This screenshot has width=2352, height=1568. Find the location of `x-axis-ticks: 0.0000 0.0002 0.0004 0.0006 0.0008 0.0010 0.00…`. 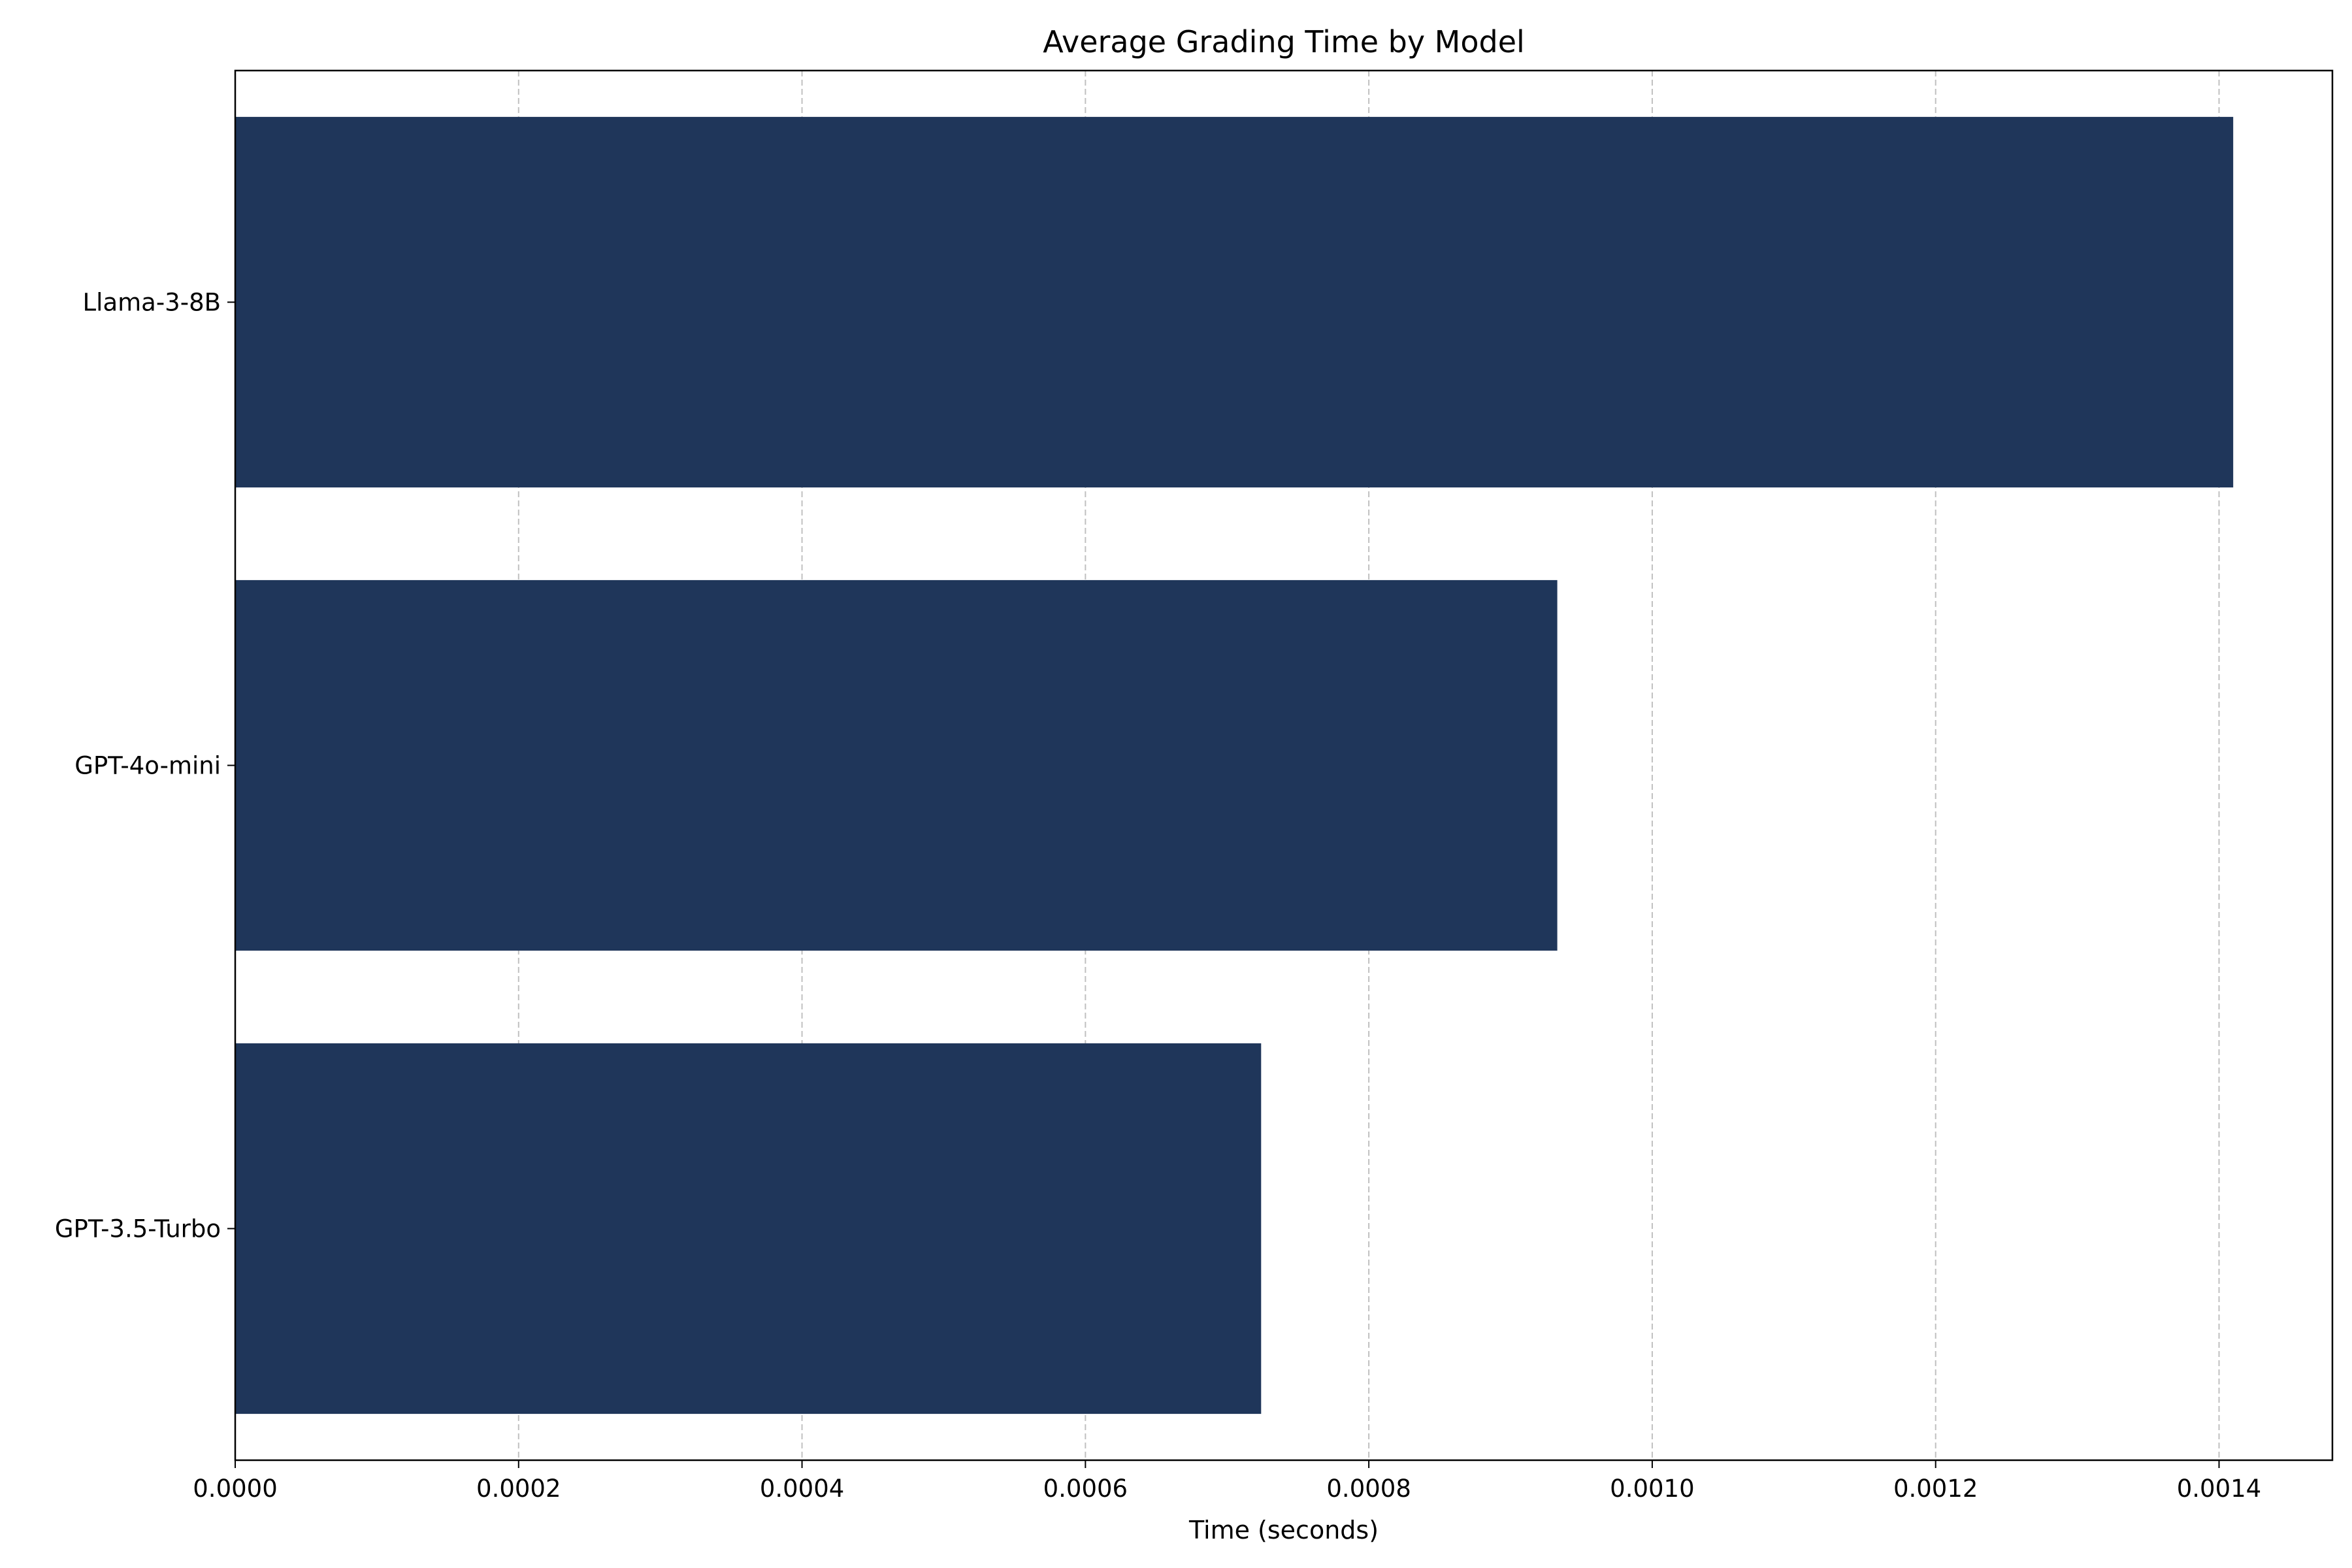

x-axis-ticks: 0.0000 0.0002 0.0004 0.0006 0.0008 0.0010 0.00… is located at coordinates (1227, 1481).